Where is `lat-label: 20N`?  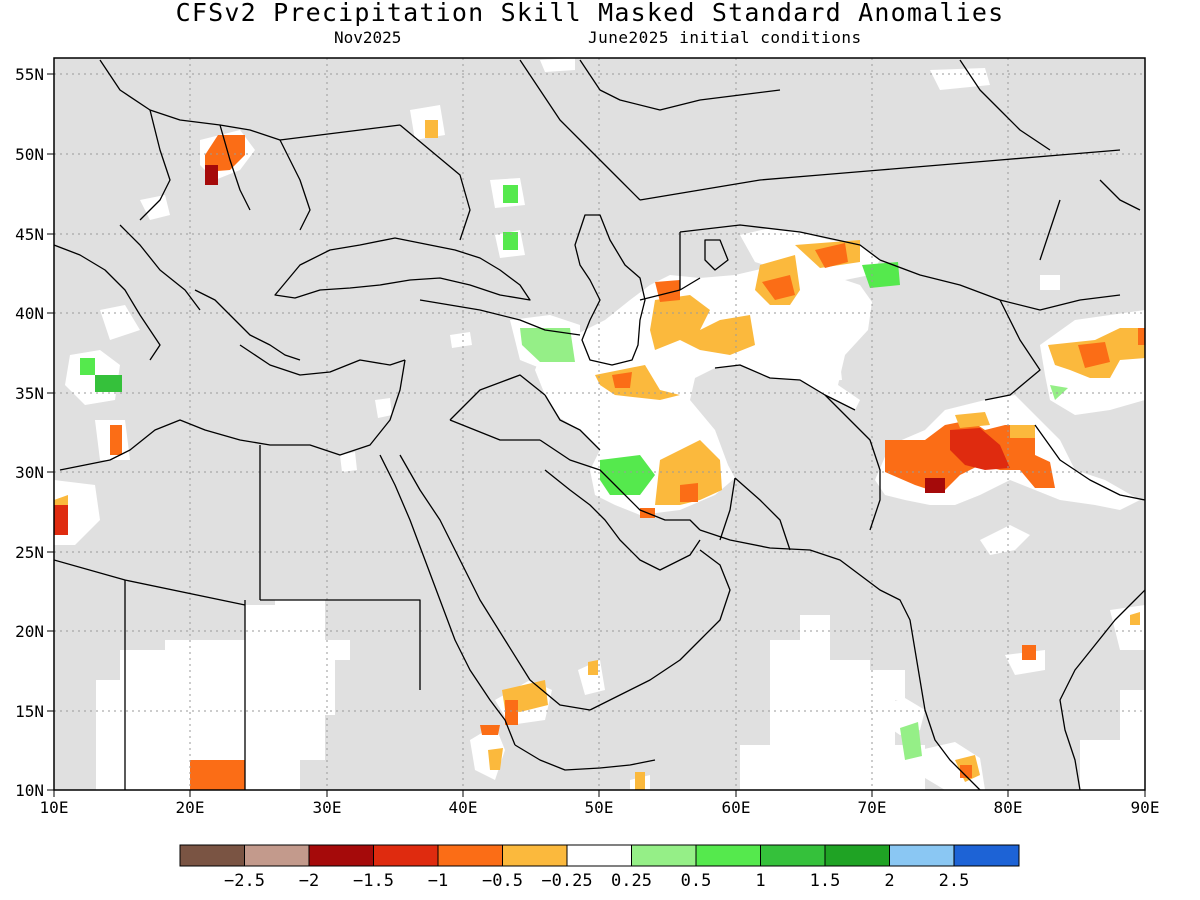 lat-label: 20N is located at coordinates (29, 631).